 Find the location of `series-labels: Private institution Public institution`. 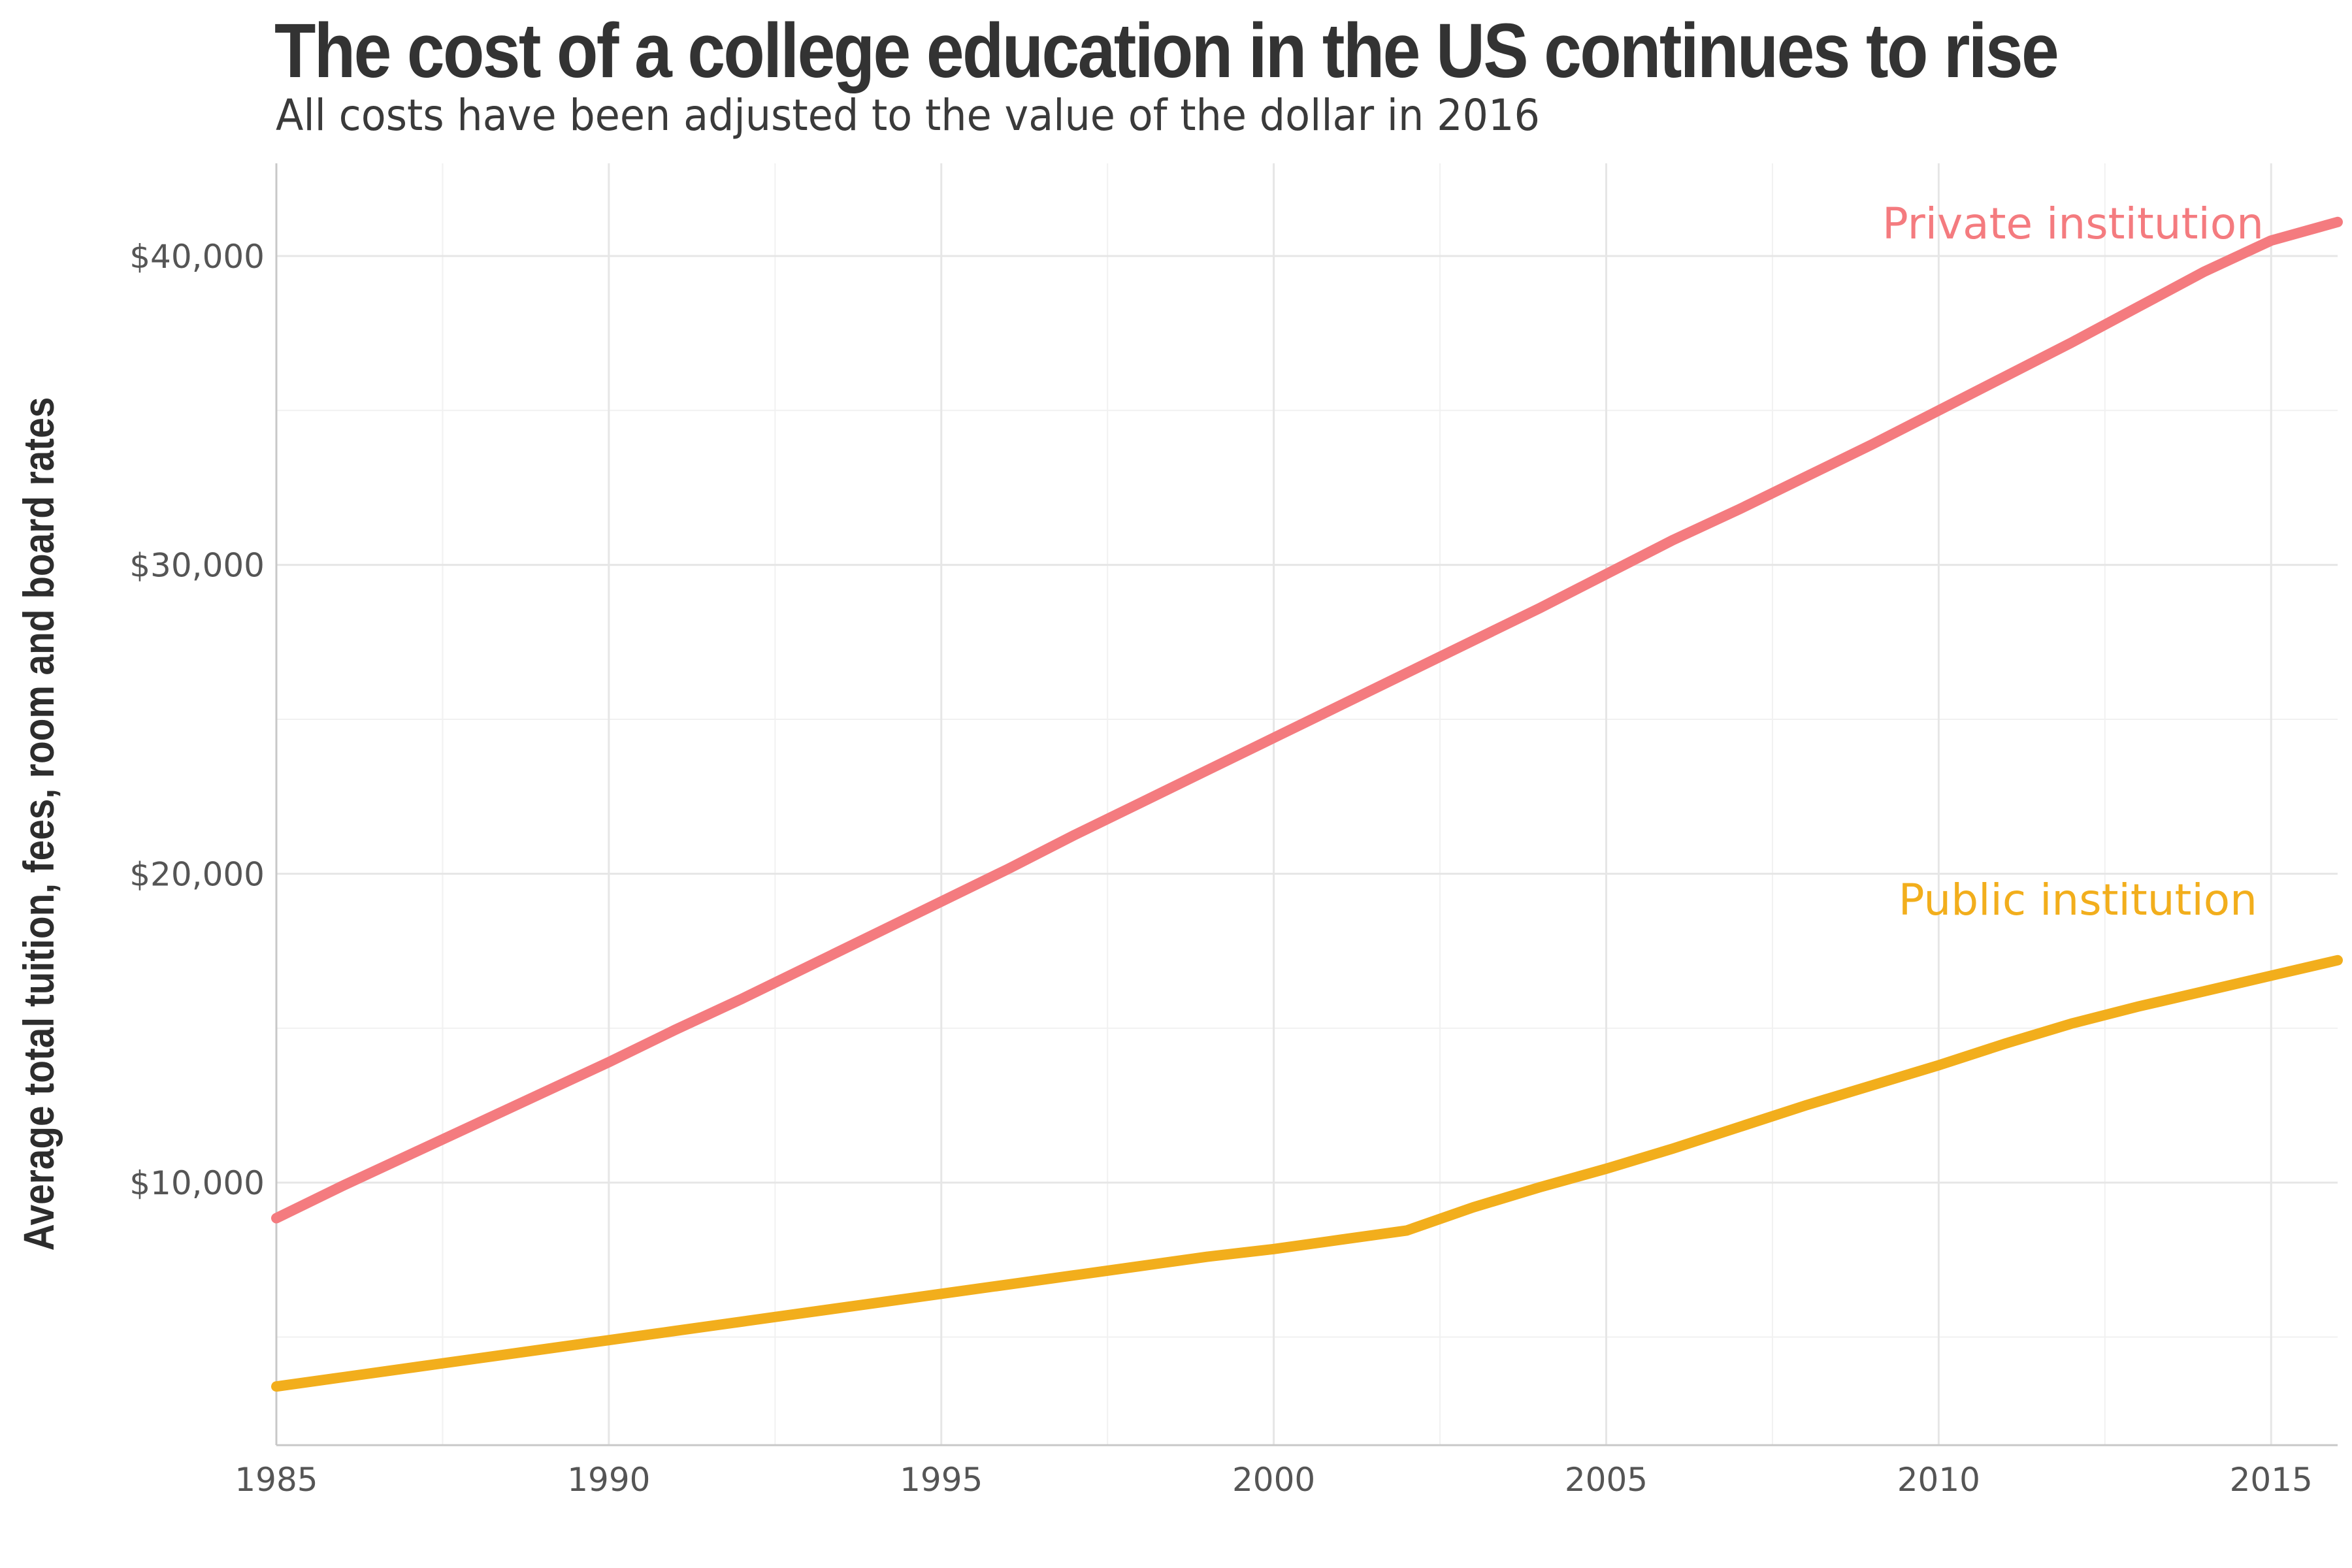

series-labels: Private institution Public institution is located at coordinates (2073, 562).